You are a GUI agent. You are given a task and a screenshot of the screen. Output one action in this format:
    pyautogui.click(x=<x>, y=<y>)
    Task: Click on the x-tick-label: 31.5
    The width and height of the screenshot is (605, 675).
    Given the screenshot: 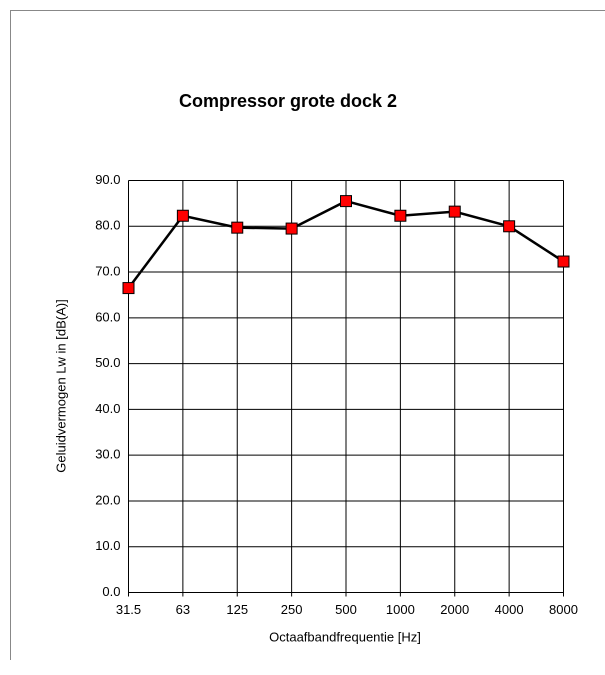 What is the action you would take?
    pyautogui.click(x=128, y=609)
    